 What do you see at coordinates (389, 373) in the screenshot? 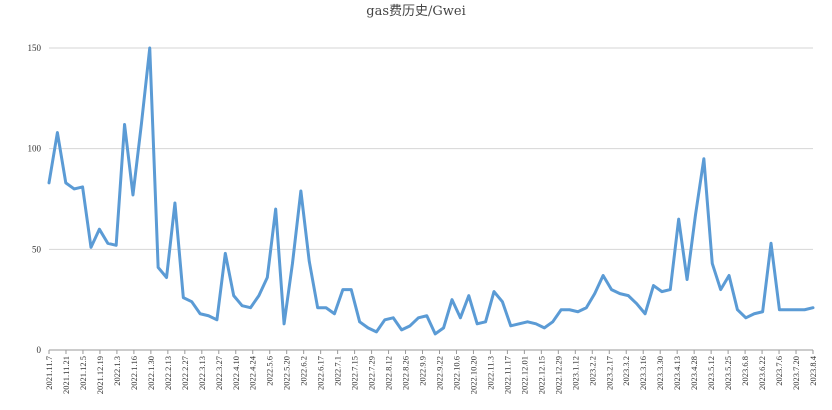
I see `x-tick-label: 2022.8.12` at bounding box center [389, 373].